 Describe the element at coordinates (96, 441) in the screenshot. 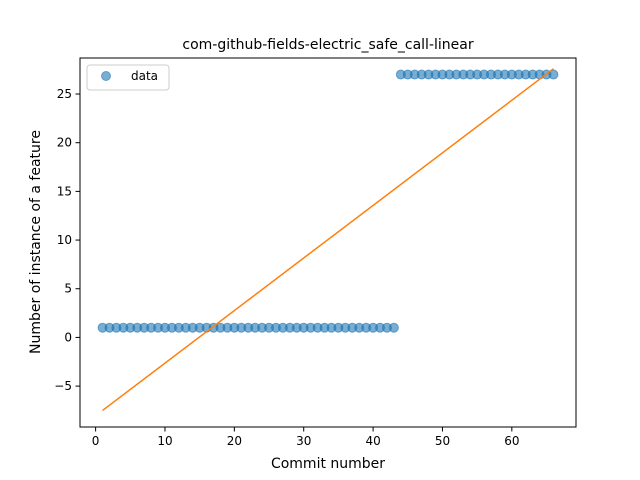

I see `x-tick-label: 0` at that location.